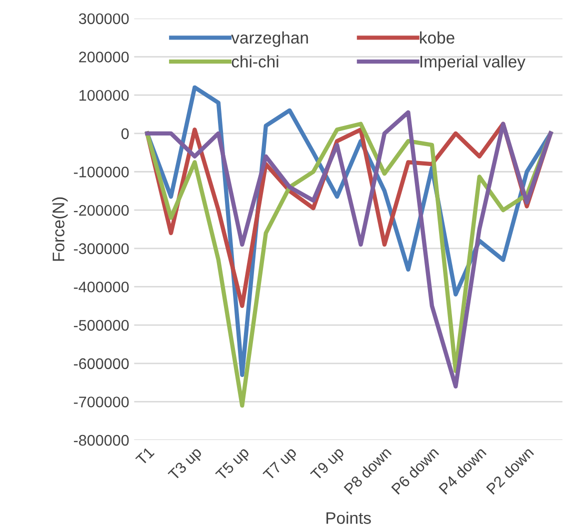 This screenshot has height=527, width=571. Describe the element at coordinates (101, 402) in the screenshot. I see `y-tick-label: -700000` at that location.